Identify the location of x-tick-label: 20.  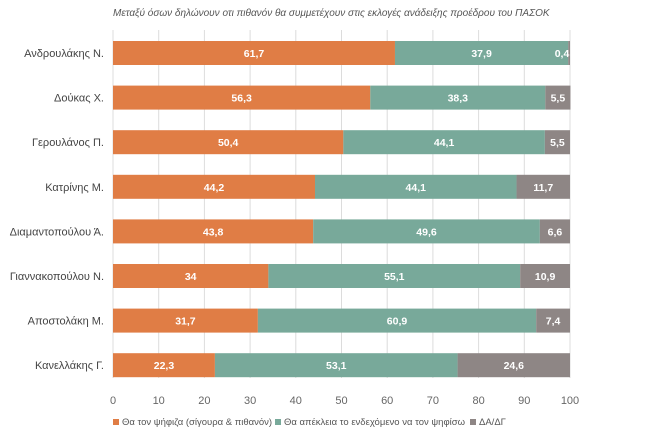
(204, 401).